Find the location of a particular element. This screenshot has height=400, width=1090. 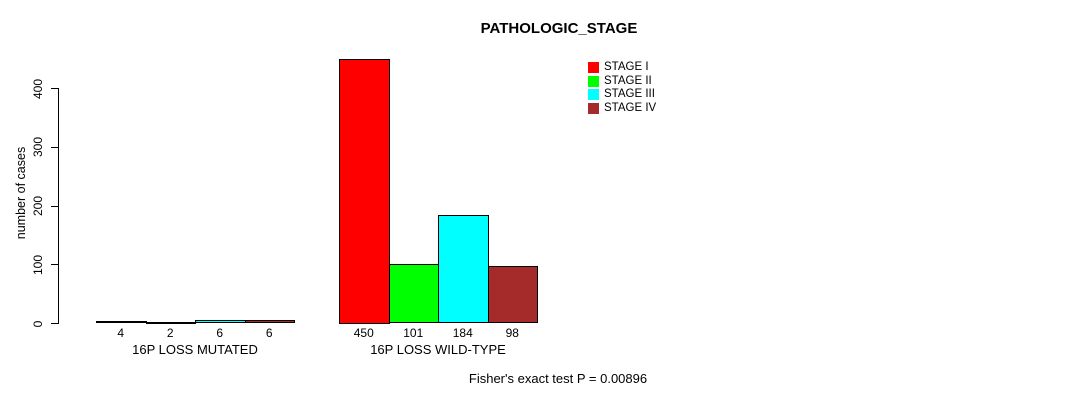

y-axis-tick-label: 400 is located at coordinates (38, 88).